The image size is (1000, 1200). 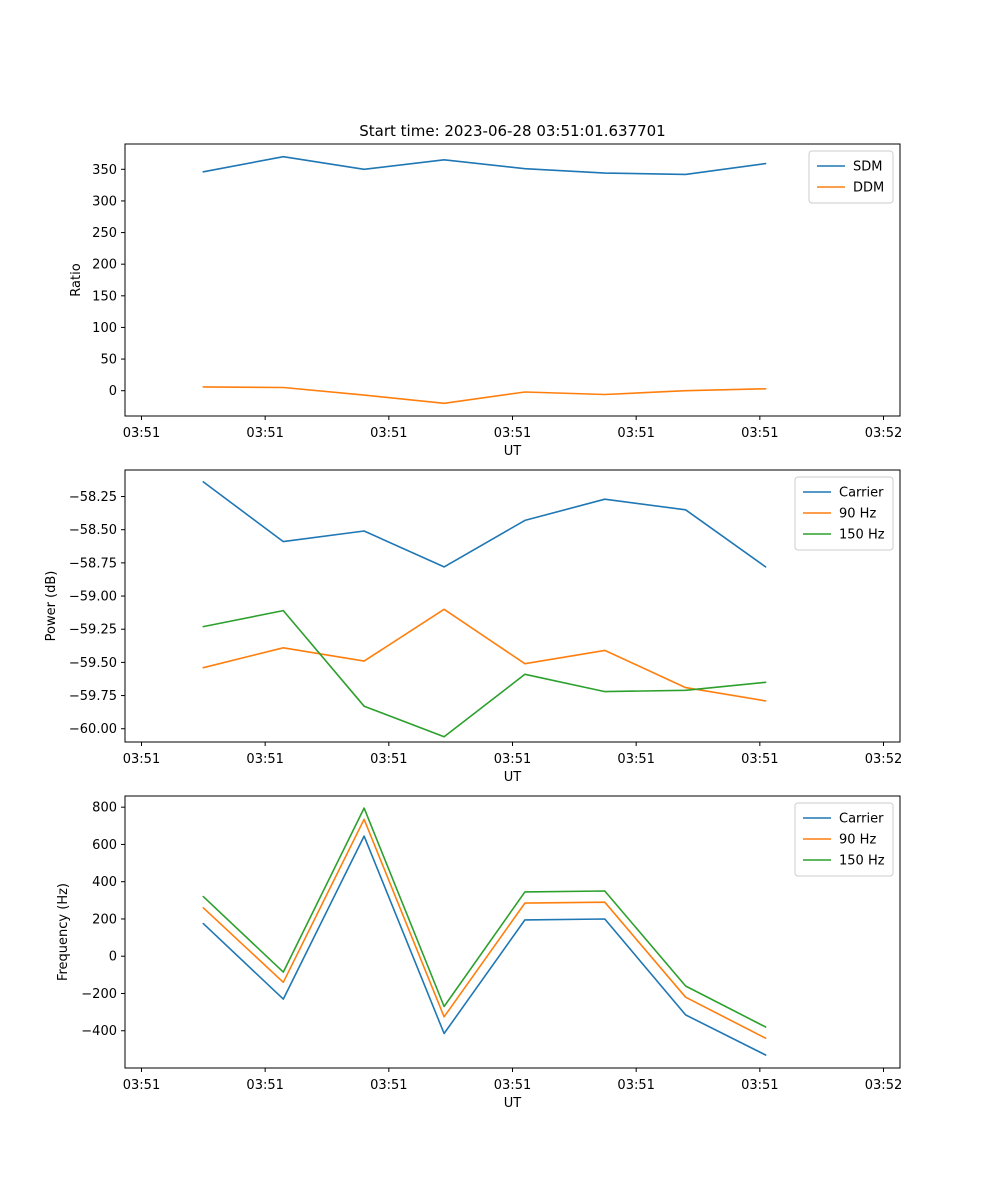 I want to click on y-tick-label: 400, so click(x=104, y=882).